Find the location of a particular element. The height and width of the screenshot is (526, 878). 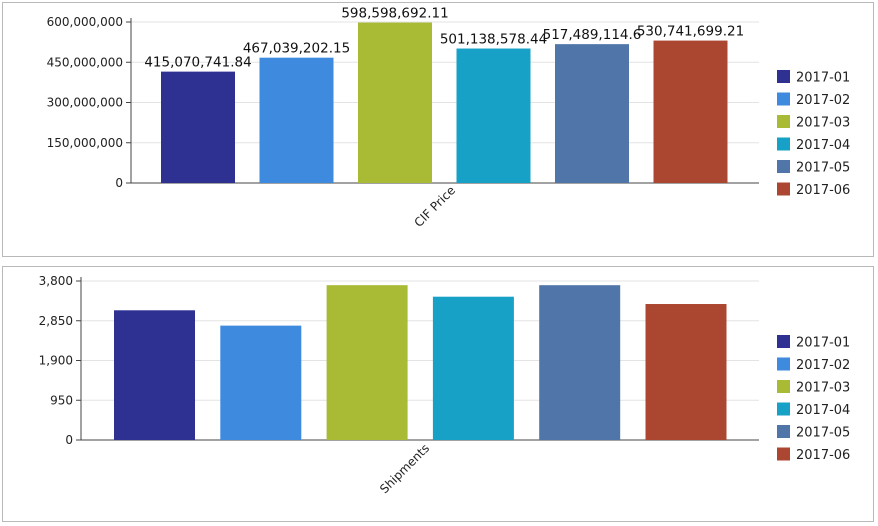

x-category-label: CIF Price is located at coordinates (435, 206).